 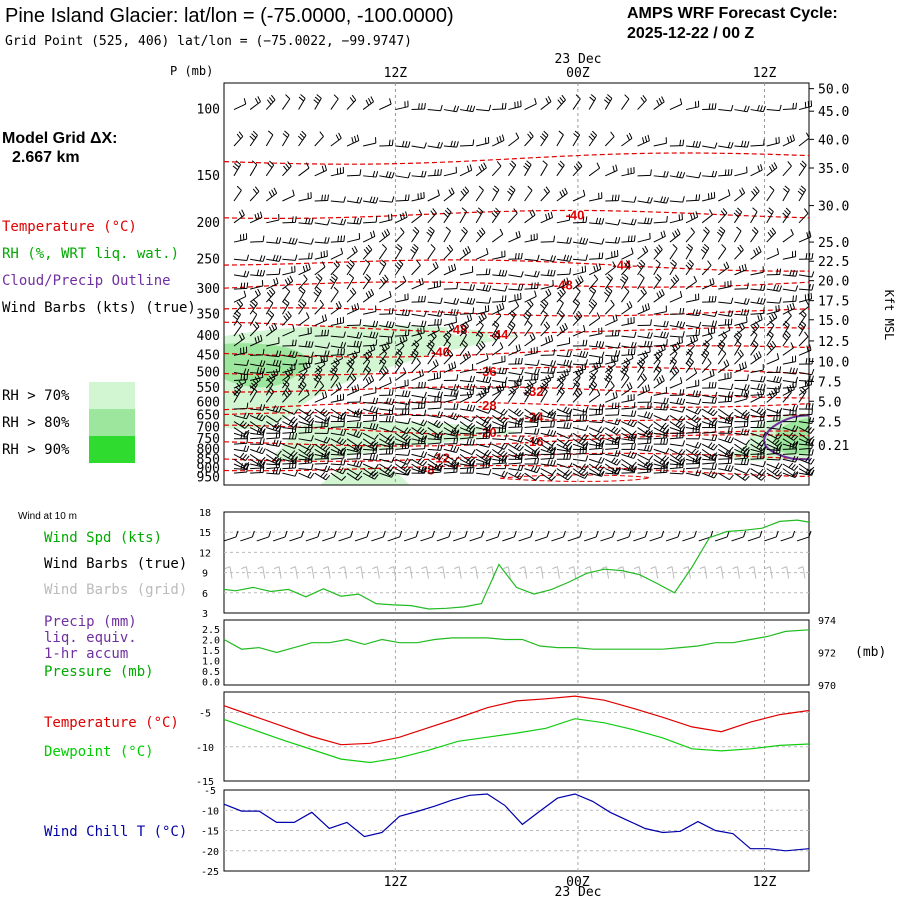 I want to click on wind-speed-line, so click(x=516, y=564).